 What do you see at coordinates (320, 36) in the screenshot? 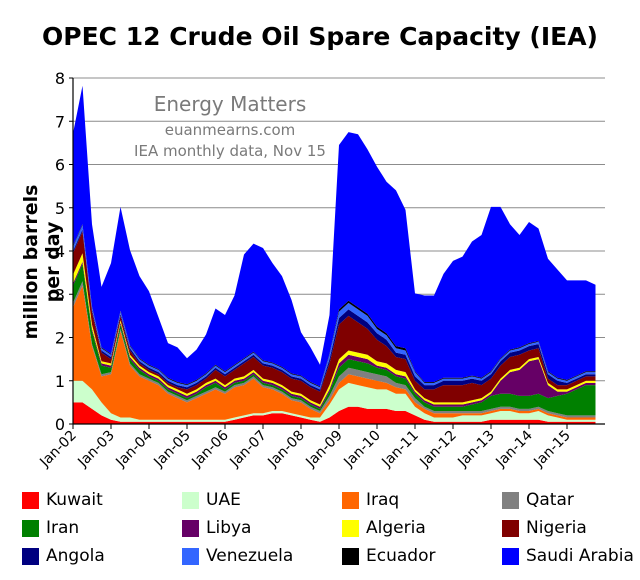
I see `chart-title: OPEC 12 Crude Oil Spare Capacity (IEA)` at bounding box center [320, 36].